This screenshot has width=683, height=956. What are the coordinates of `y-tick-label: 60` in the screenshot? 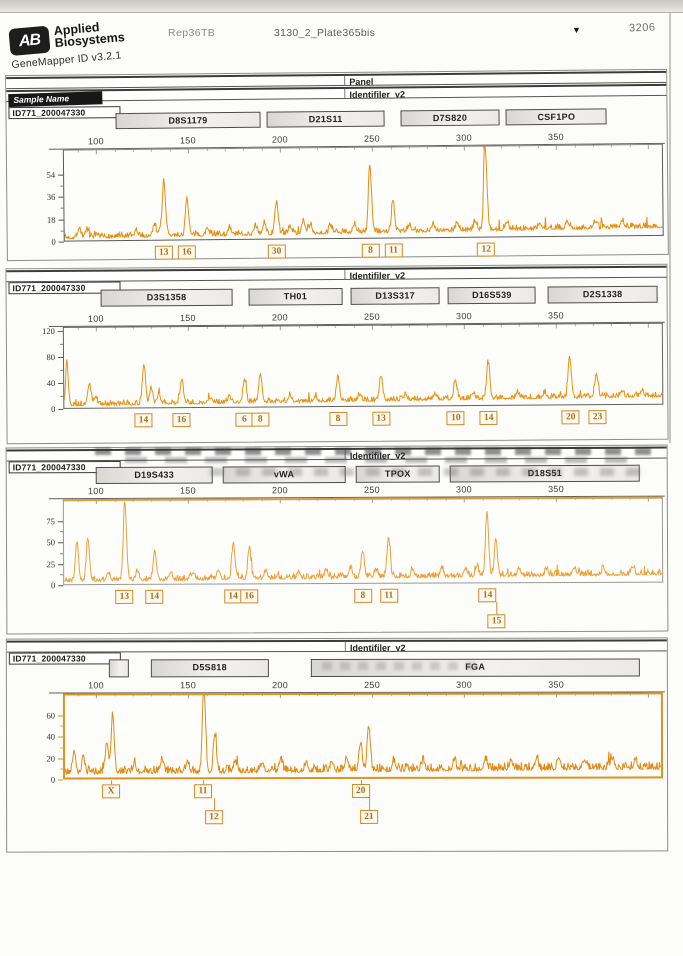 It's located at (50, 715).